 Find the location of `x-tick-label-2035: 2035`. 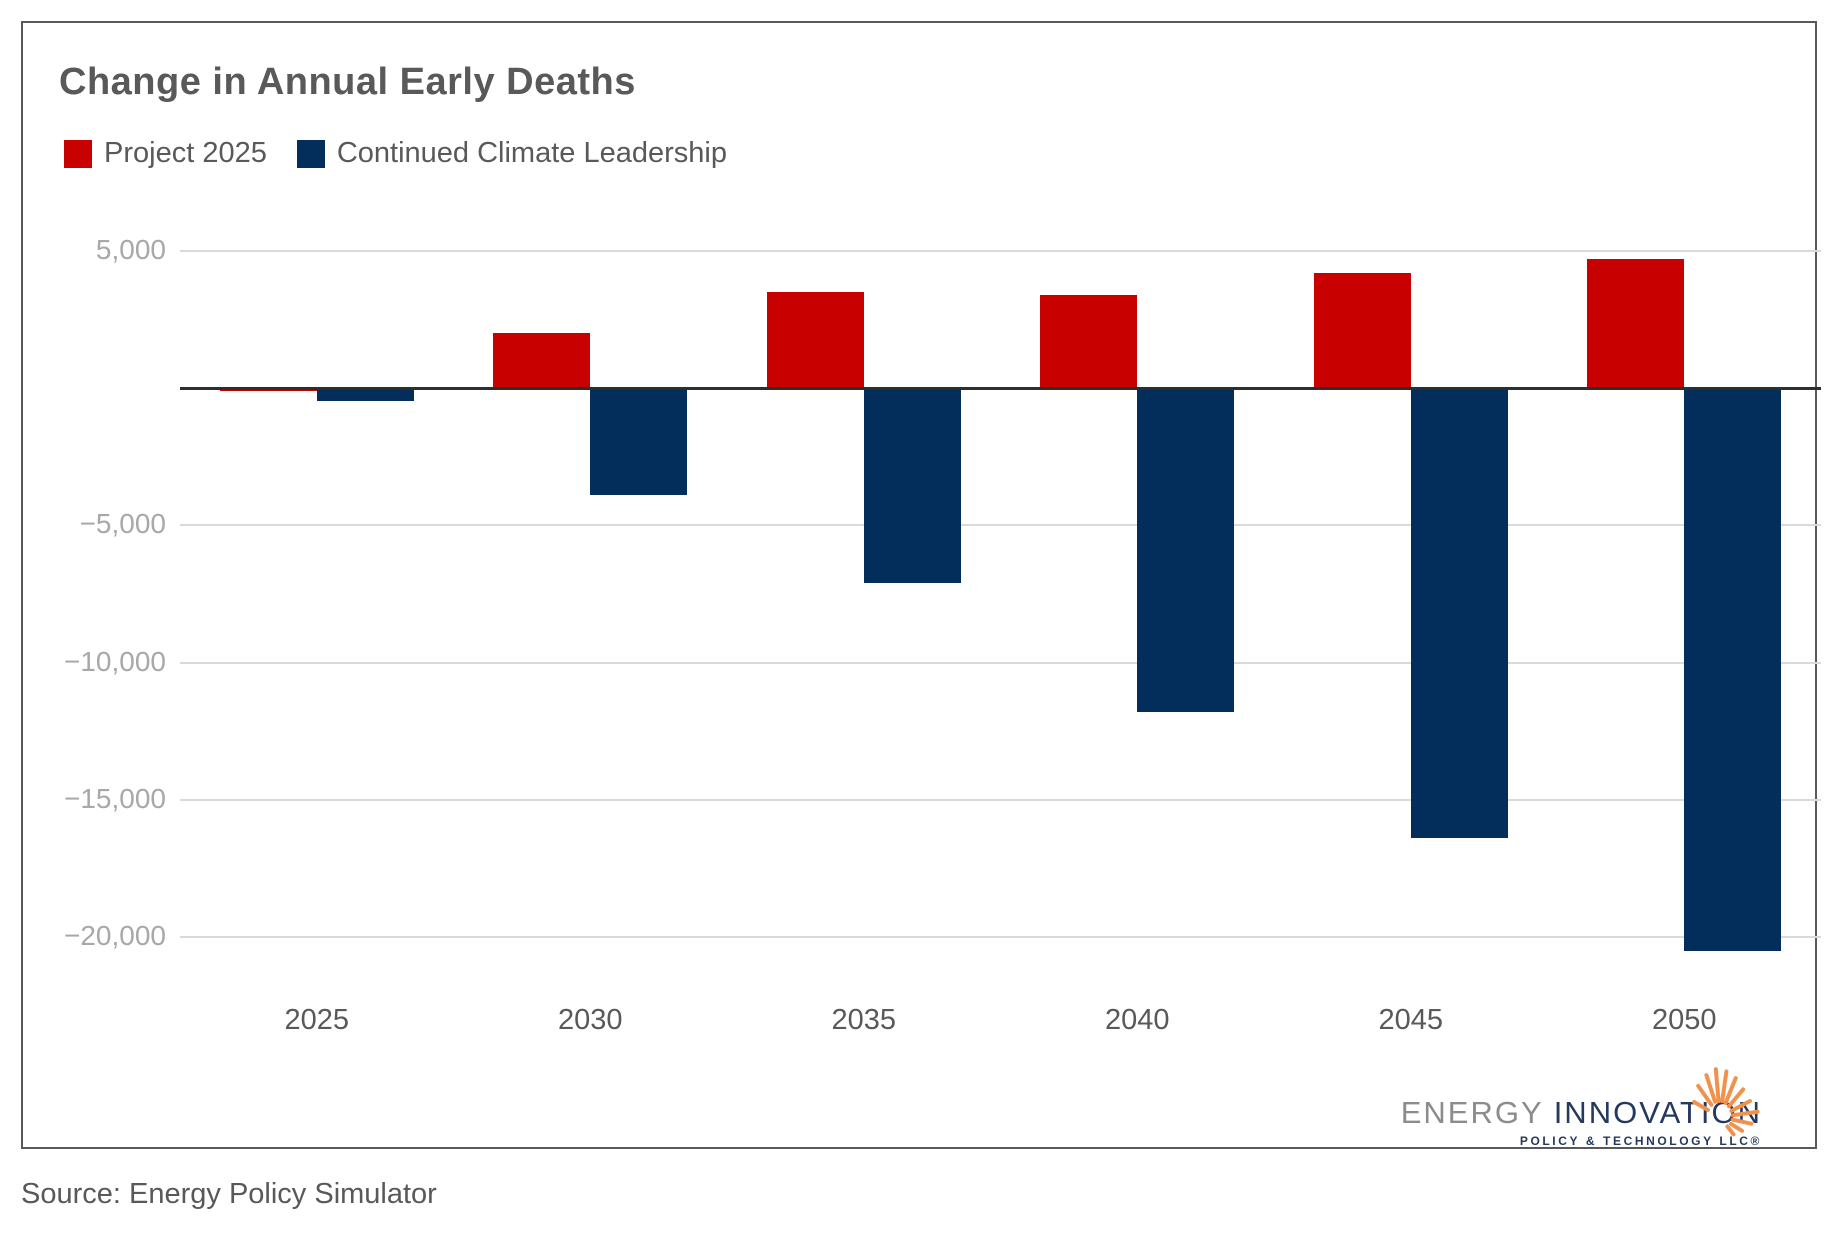

x-tick-label-2035: 2035 is located at coordinates (863, 1020).